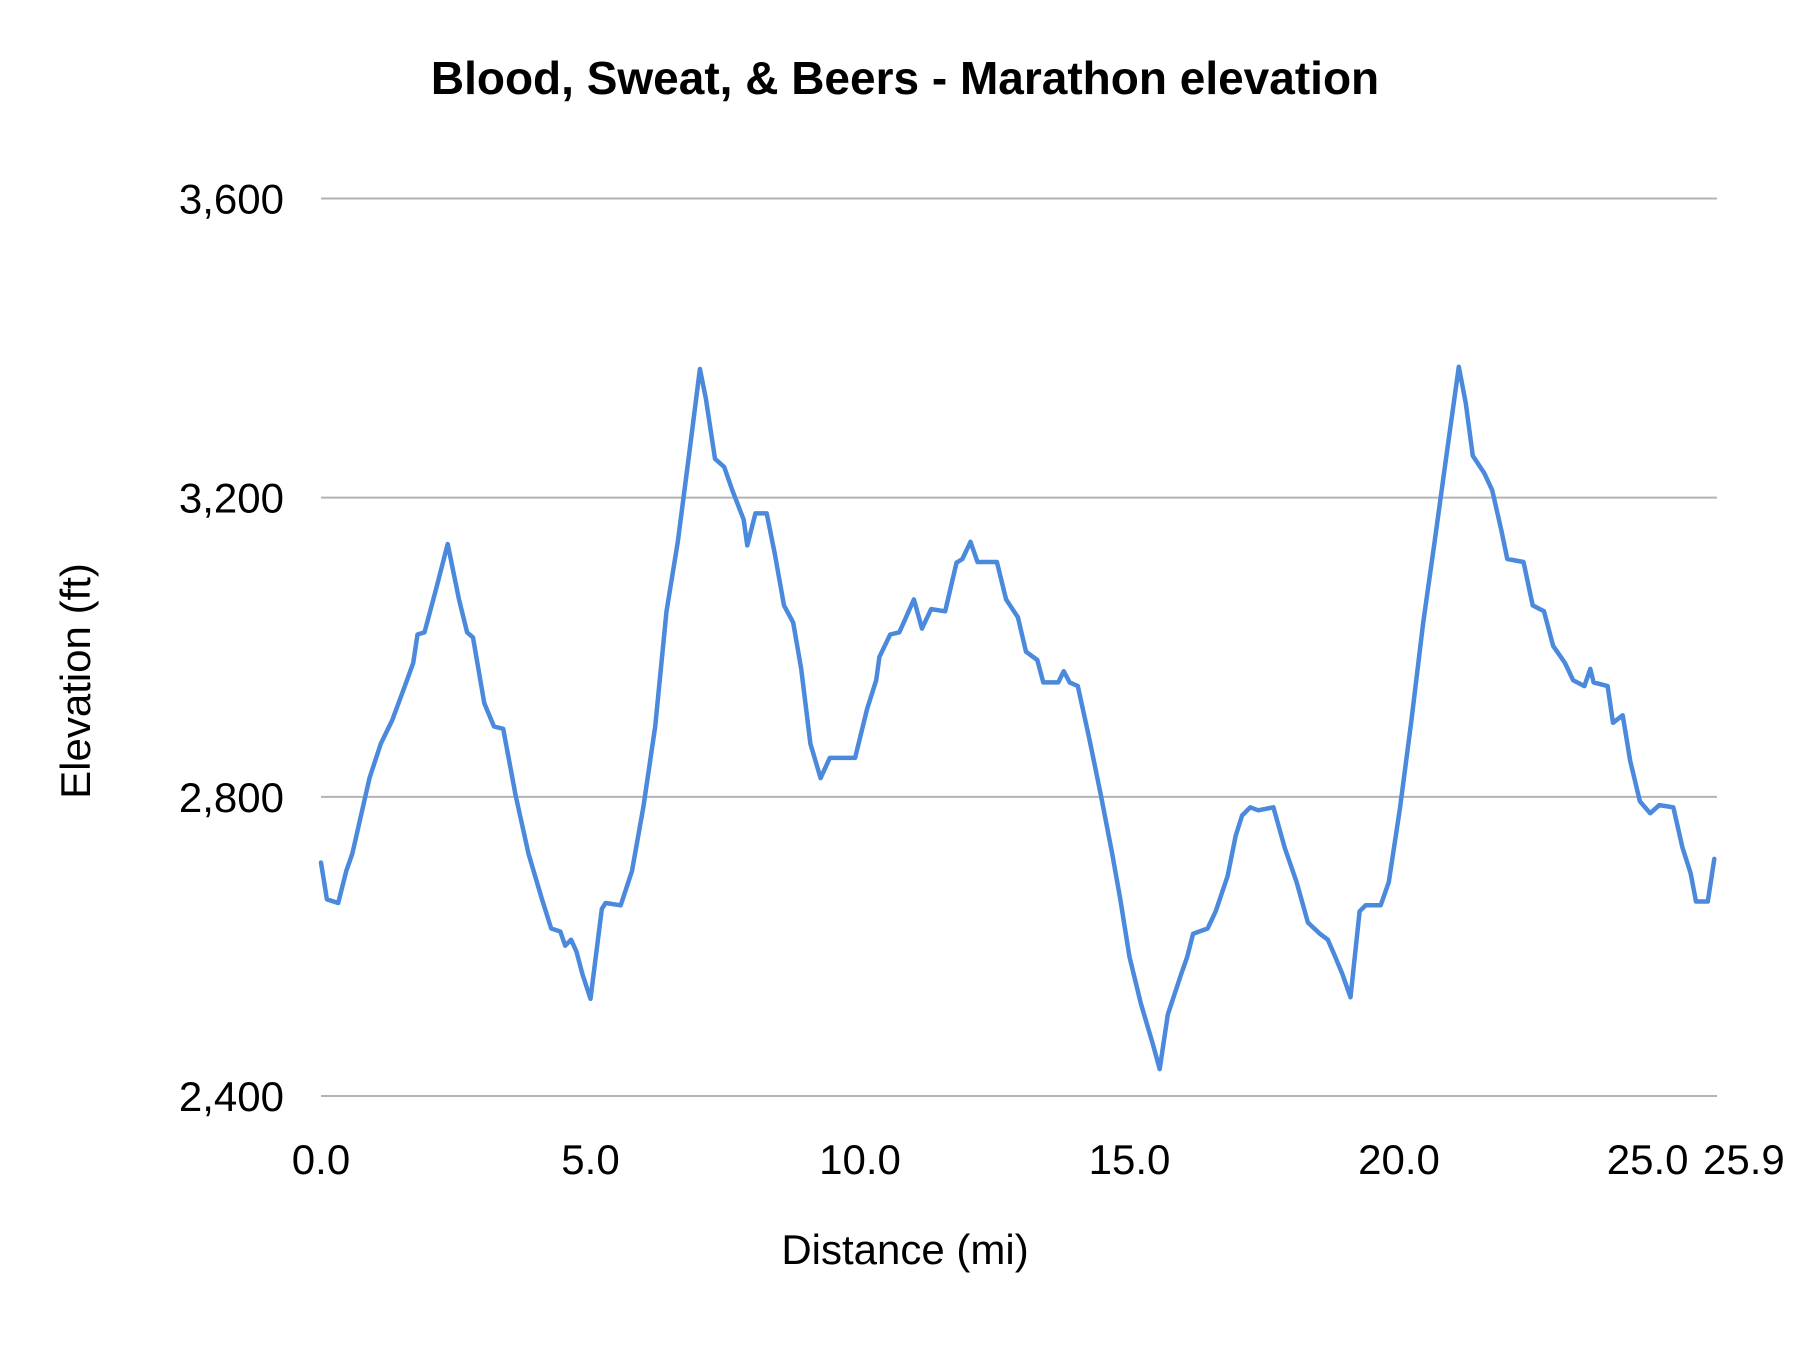 This screenshot has width=1800, height=1350. Describe the element at coordinates (860, 1159) in the screenshot. I see `x-tick-label: 10.0` at that location.